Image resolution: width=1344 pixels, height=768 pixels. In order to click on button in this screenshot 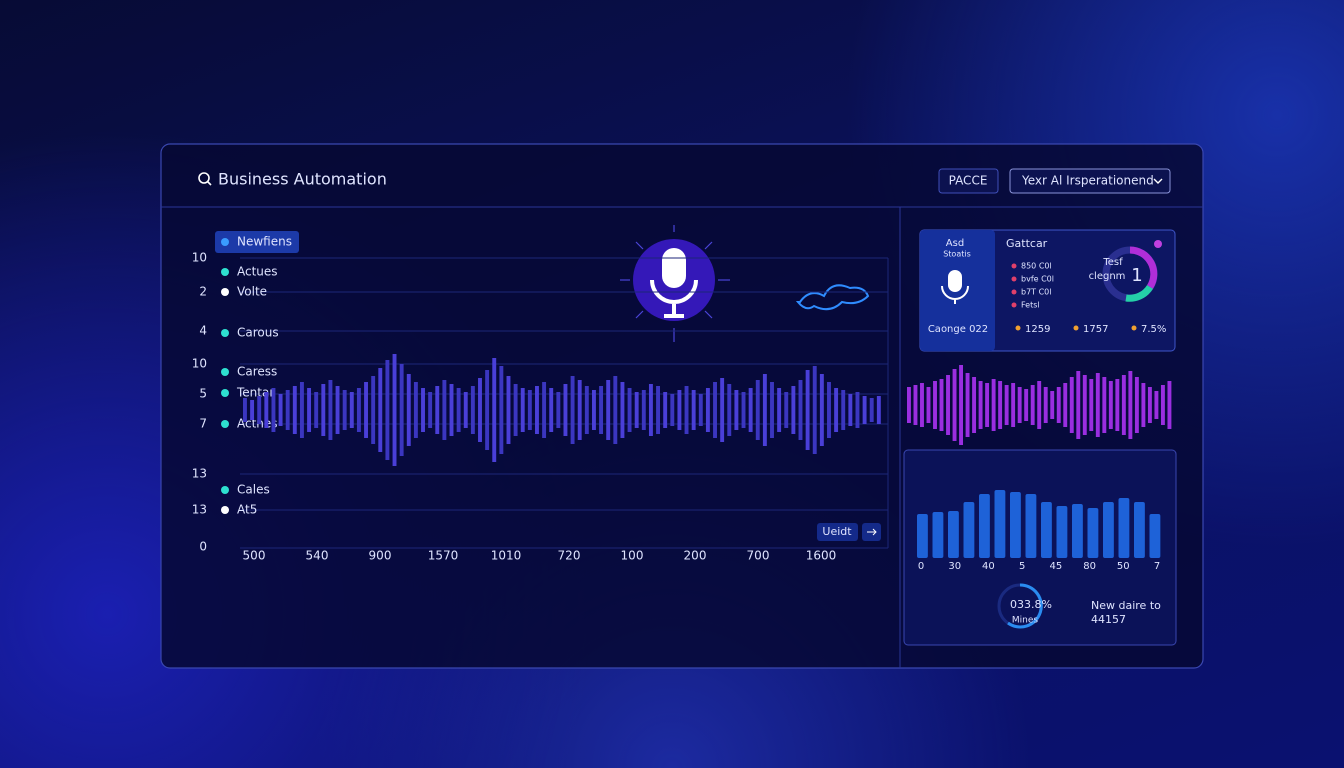, I will do `click(968, 181)`.